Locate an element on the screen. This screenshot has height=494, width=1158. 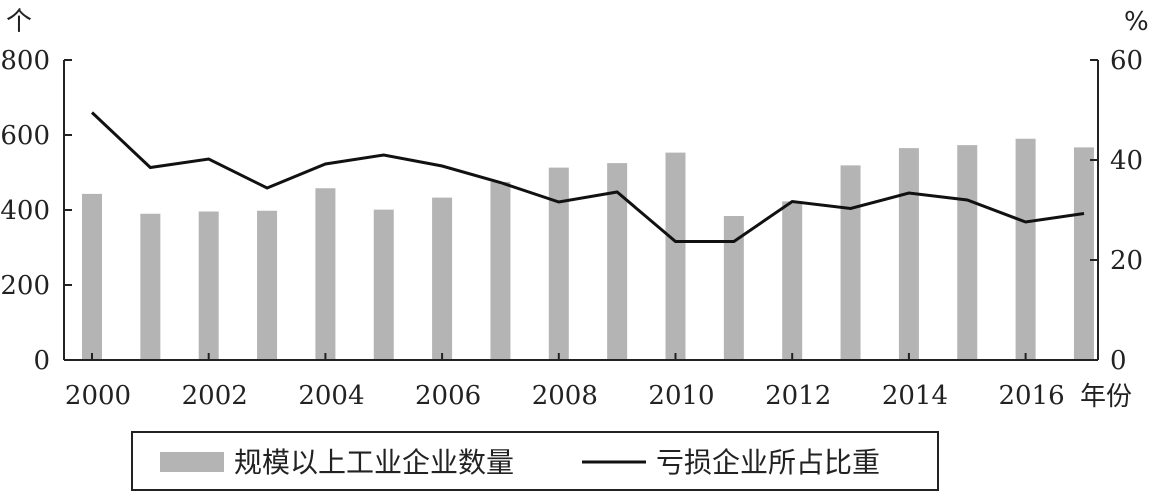
legend: 规模以上工业企业数量 亏损企业所占比重 is located at coordinates (535, 461).